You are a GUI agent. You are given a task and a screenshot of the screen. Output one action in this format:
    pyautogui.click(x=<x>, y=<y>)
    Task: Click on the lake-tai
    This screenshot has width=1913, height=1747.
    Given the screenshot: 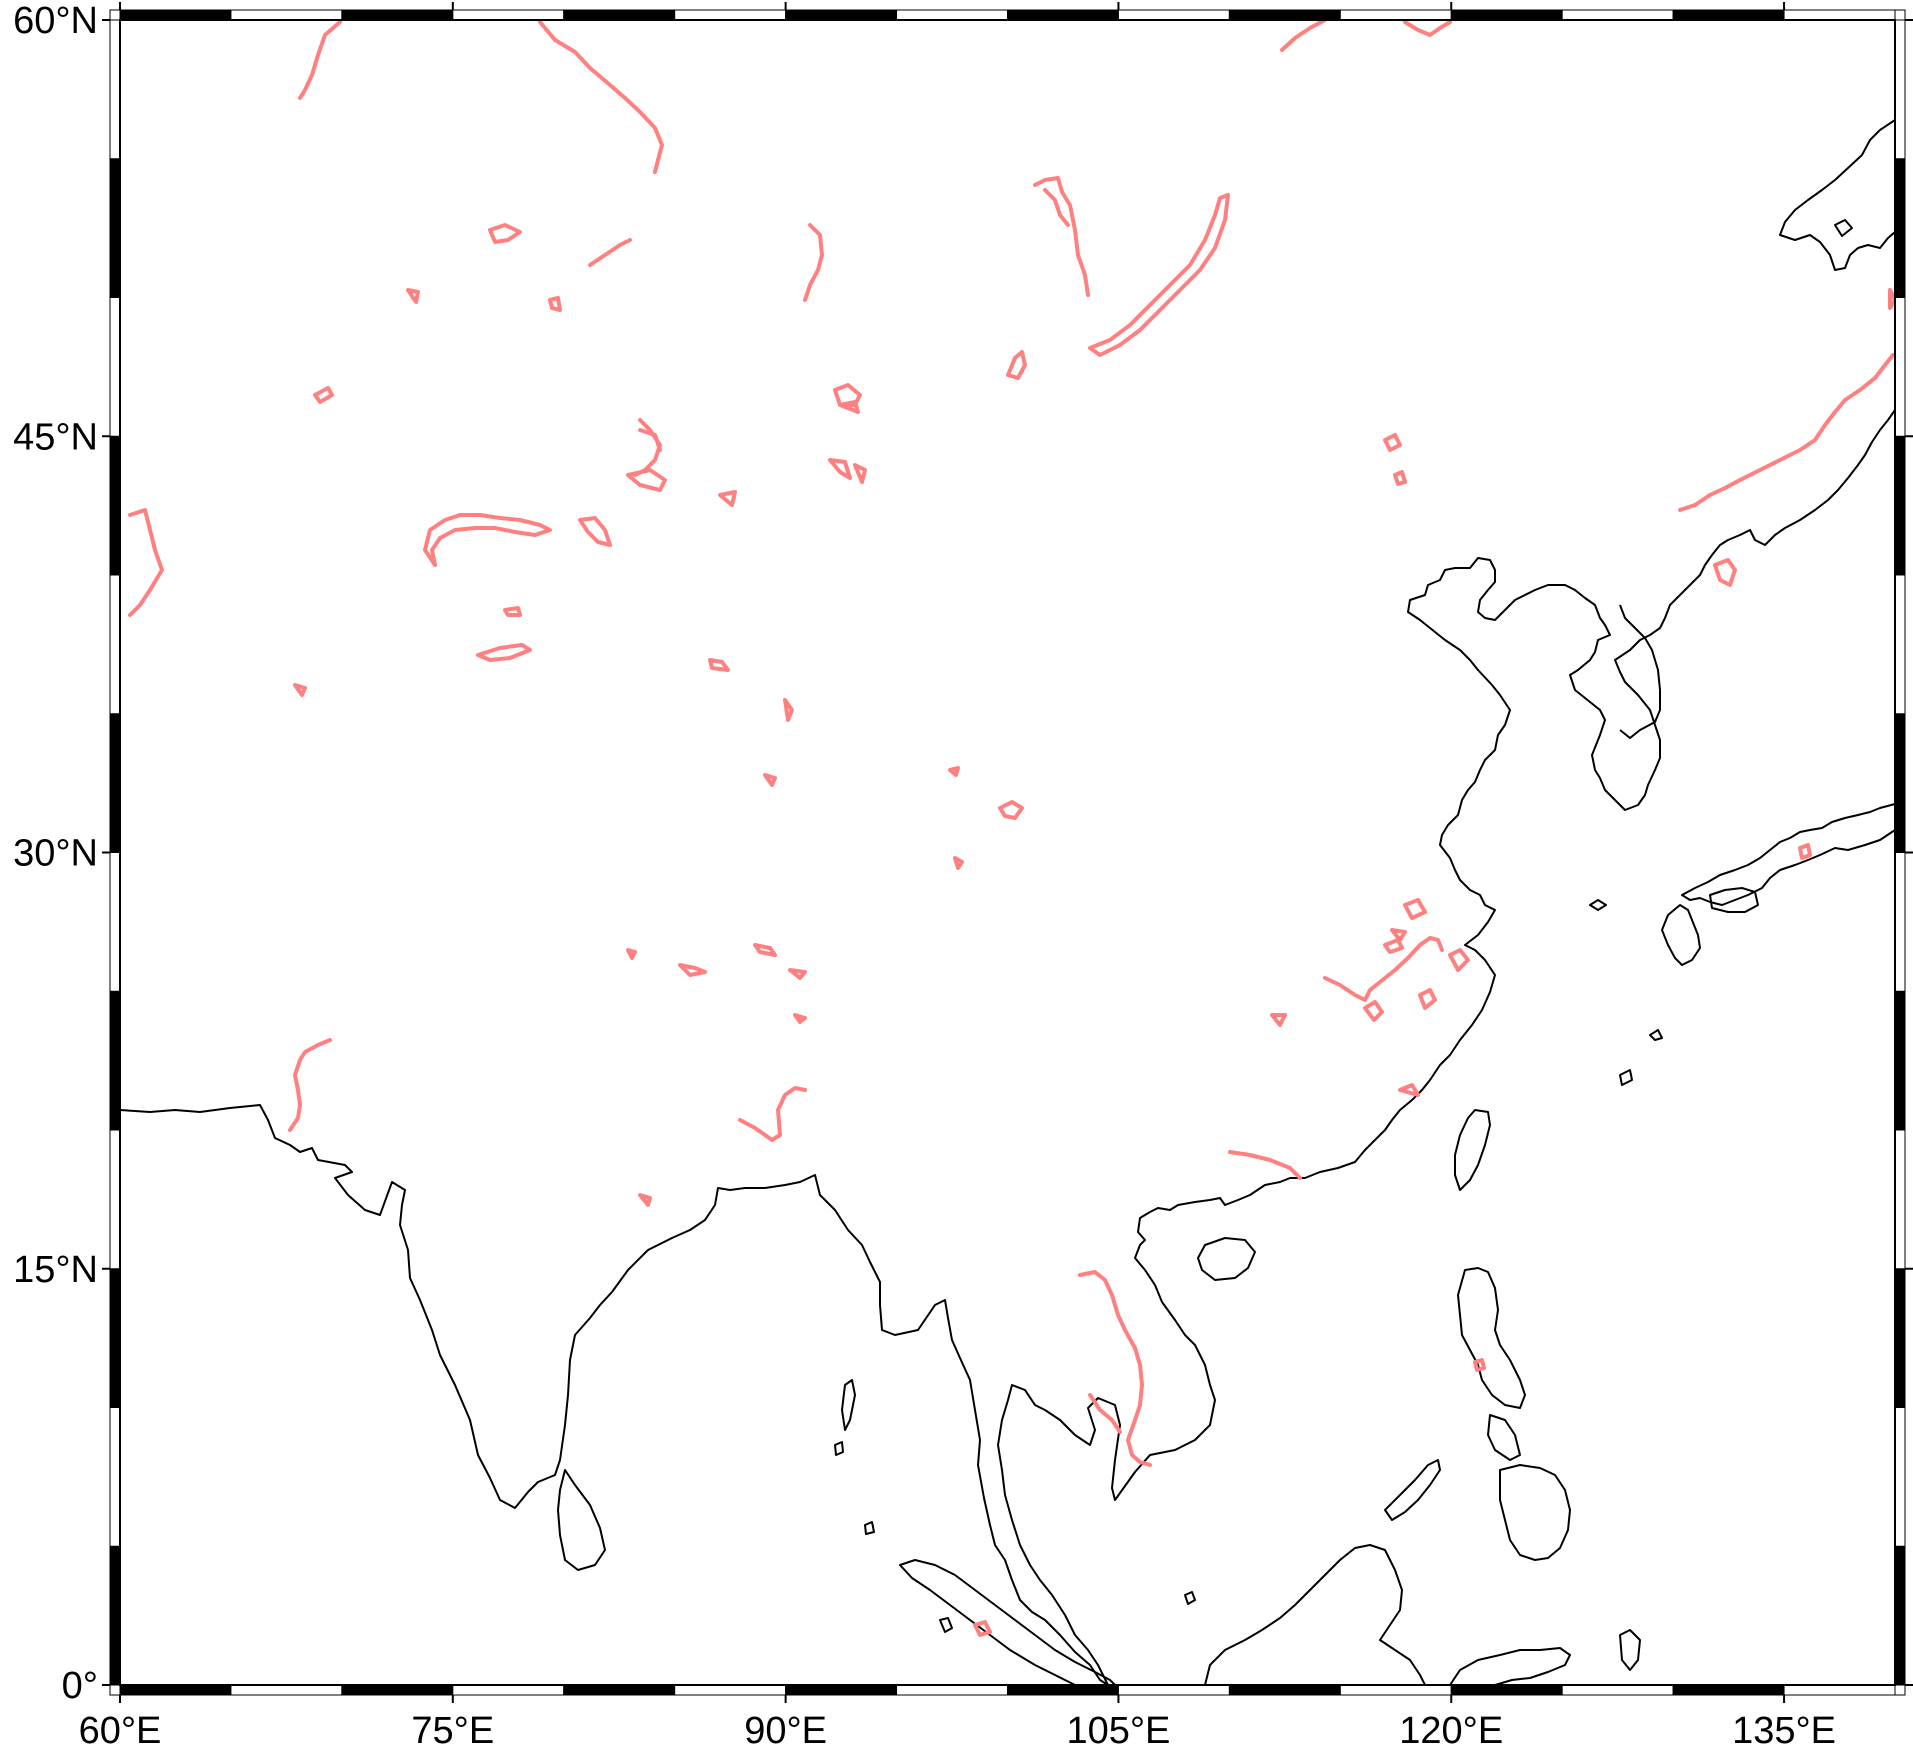 What is the action you would take?
    pyautogui.click(x=1459, y=960)
    